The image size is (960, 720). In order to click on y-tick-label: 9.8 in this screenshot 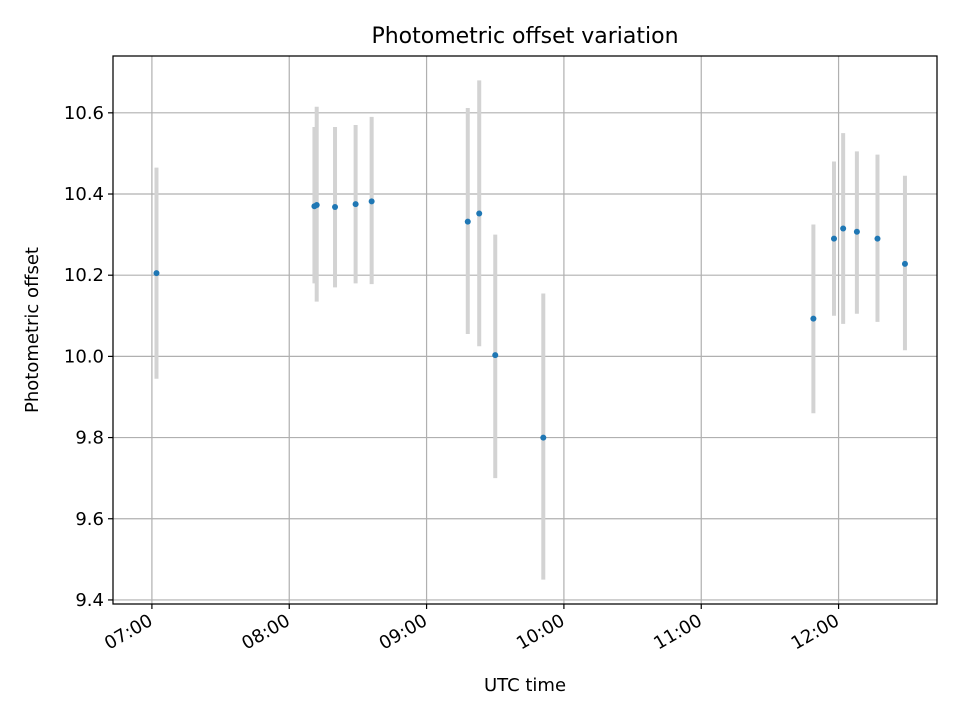, I will do `click(89, 438)`.